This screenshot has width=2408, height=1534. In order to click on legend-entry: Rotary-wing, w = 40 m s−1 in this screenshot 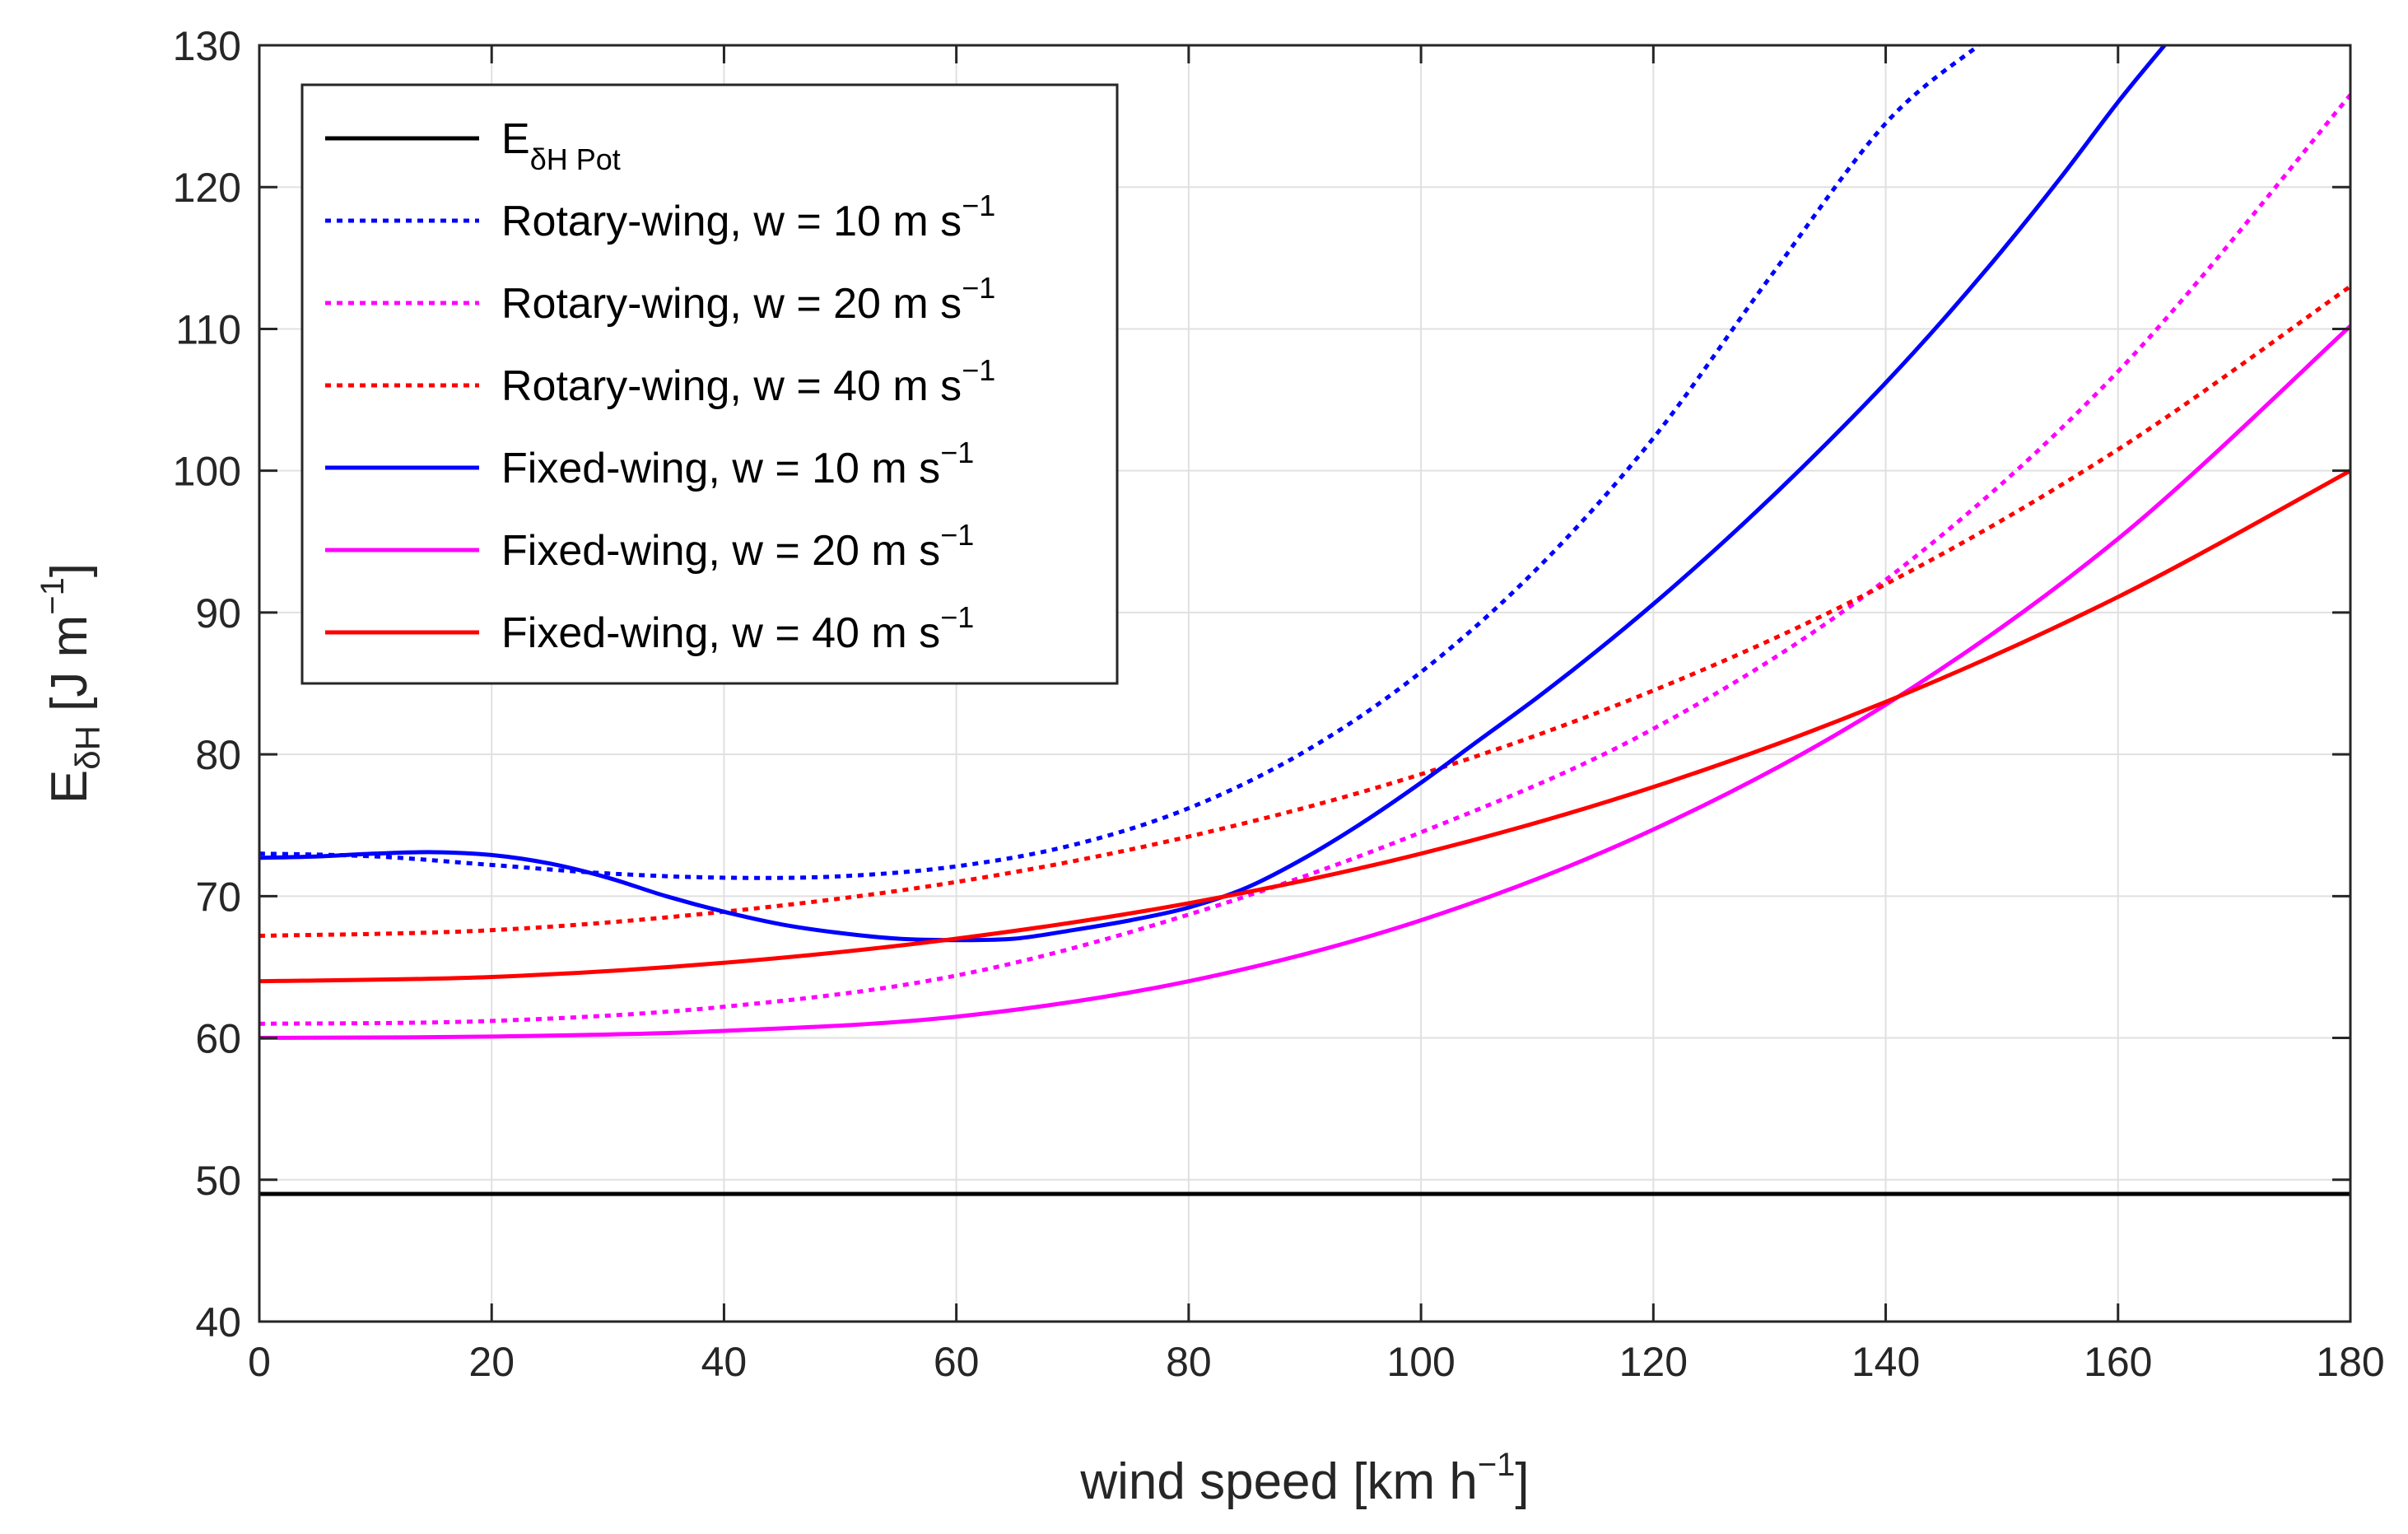, I will do `click(660, 381)`.